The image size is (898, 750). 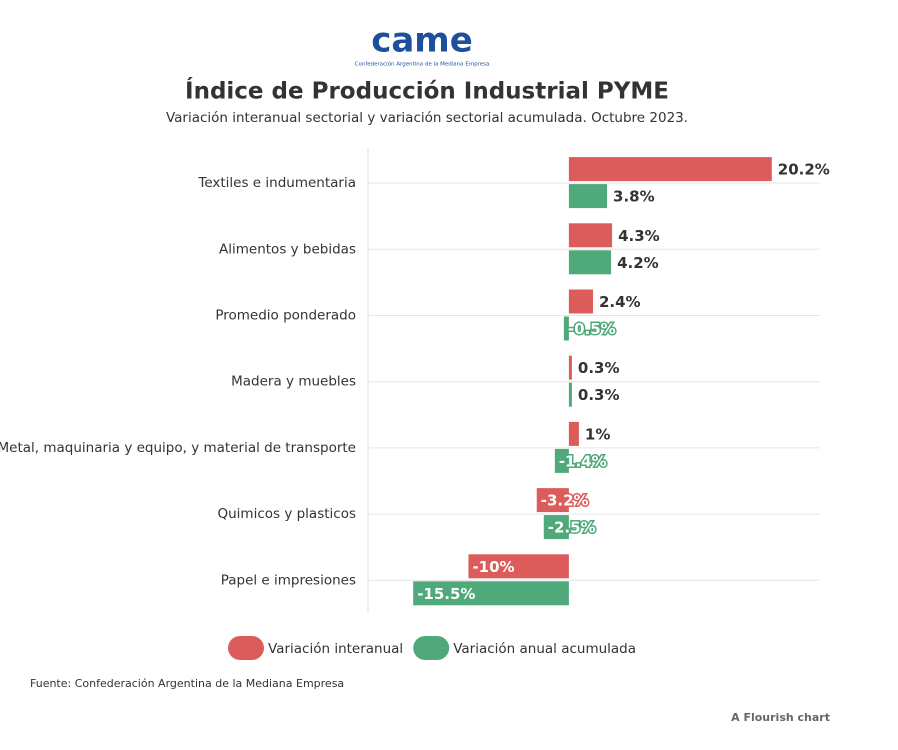 What do you see at coordinates (639, 236) in the screenshot?
I see `value-label: 4.3%` at bounding box center [639, 236].